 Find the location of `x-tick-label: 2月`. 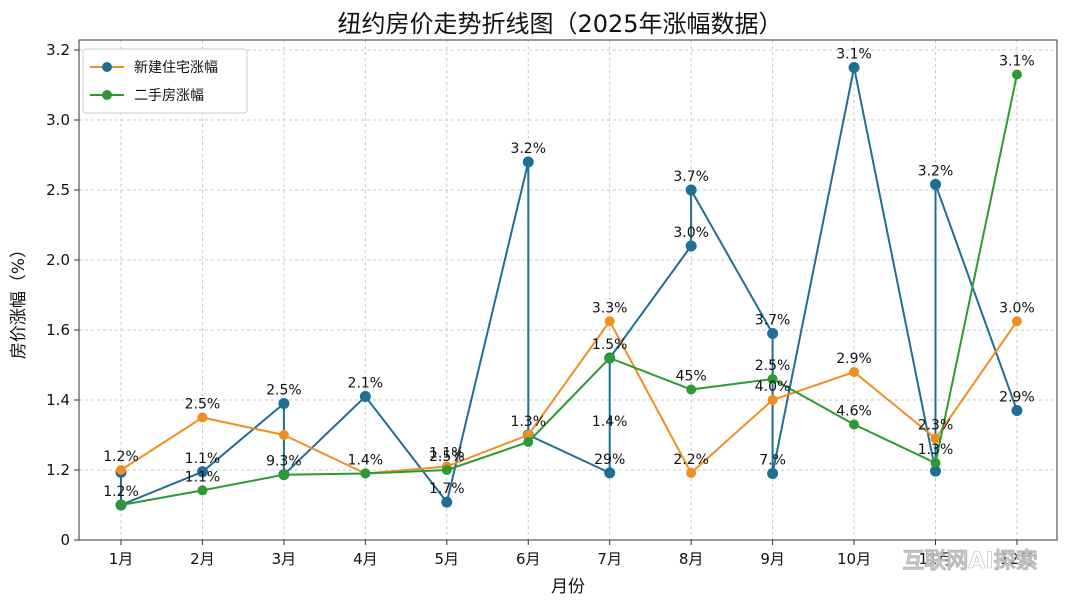

x-tick-label: 2月 is located at coordinates (202, 559).